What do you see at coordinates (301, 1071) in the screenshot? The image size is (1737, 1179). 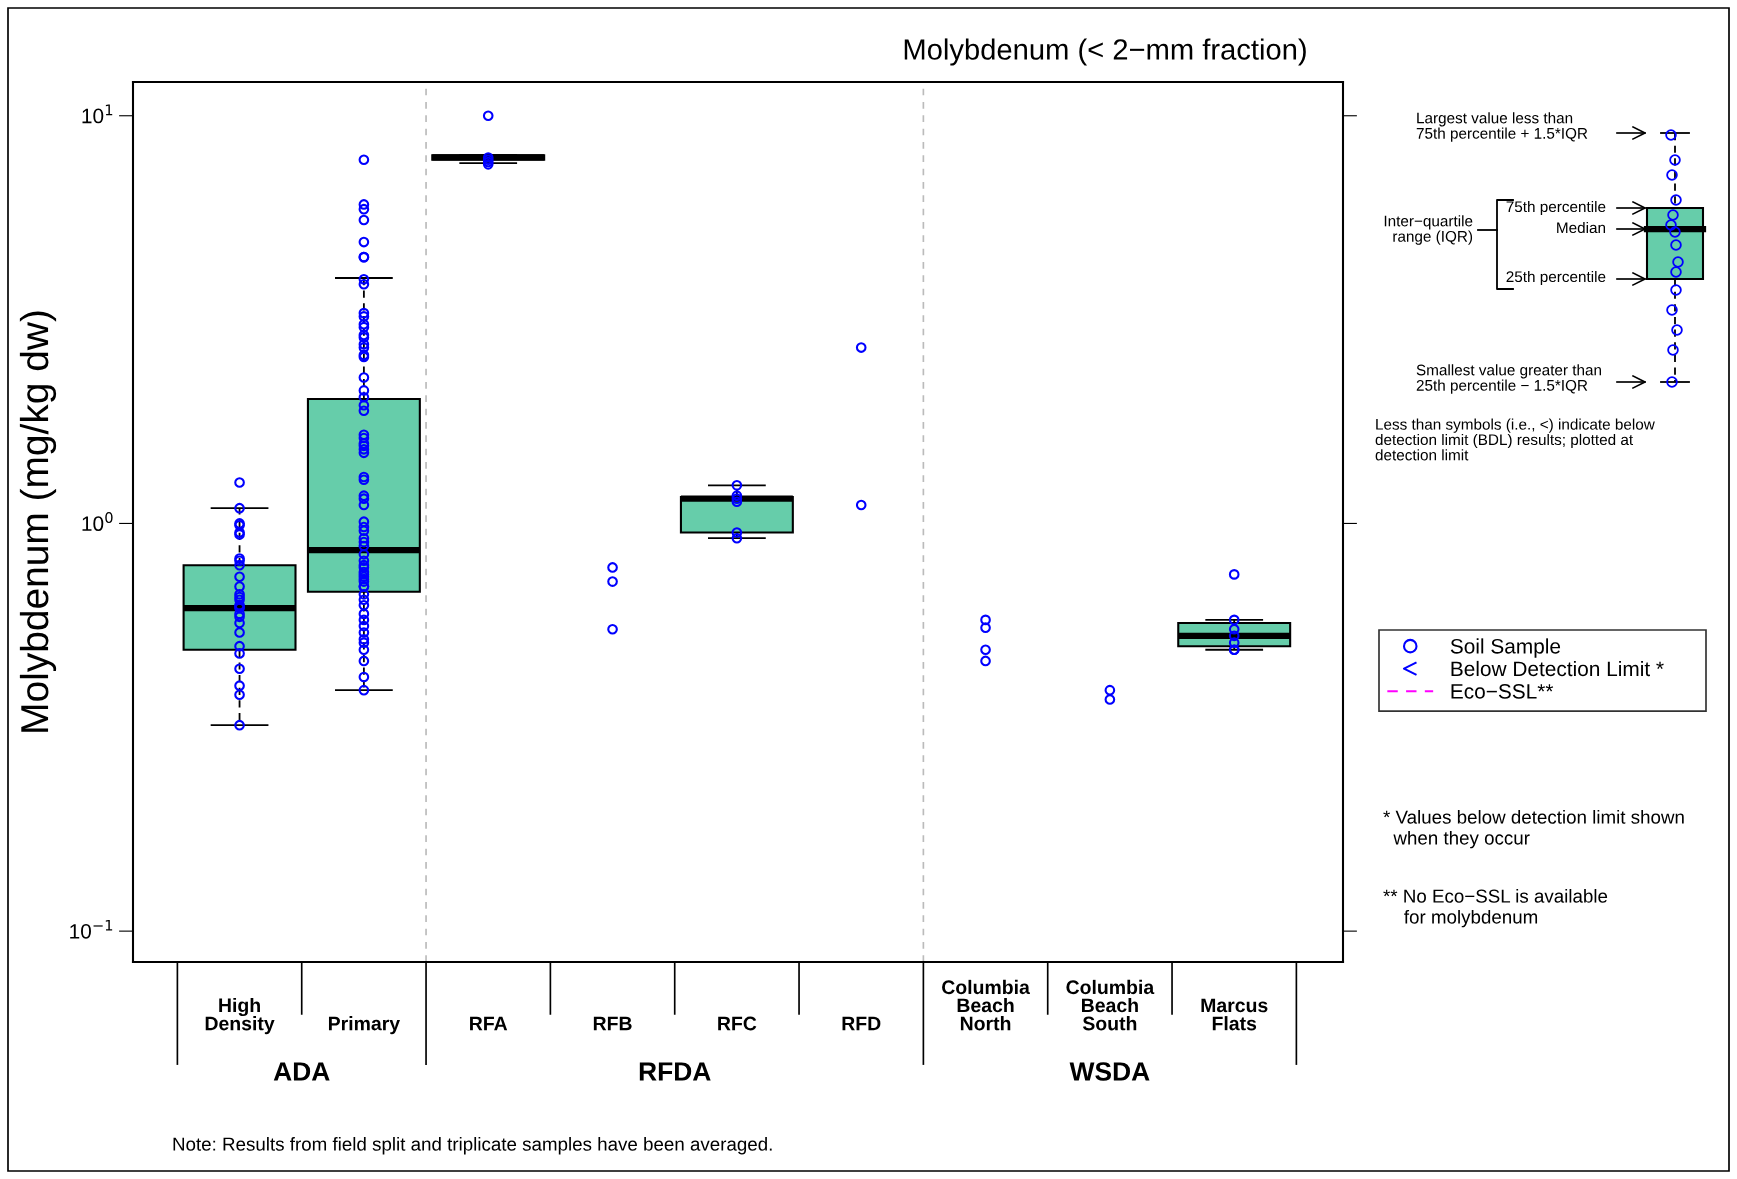 I see `text: ADA` at bounding box center [301, 1071].